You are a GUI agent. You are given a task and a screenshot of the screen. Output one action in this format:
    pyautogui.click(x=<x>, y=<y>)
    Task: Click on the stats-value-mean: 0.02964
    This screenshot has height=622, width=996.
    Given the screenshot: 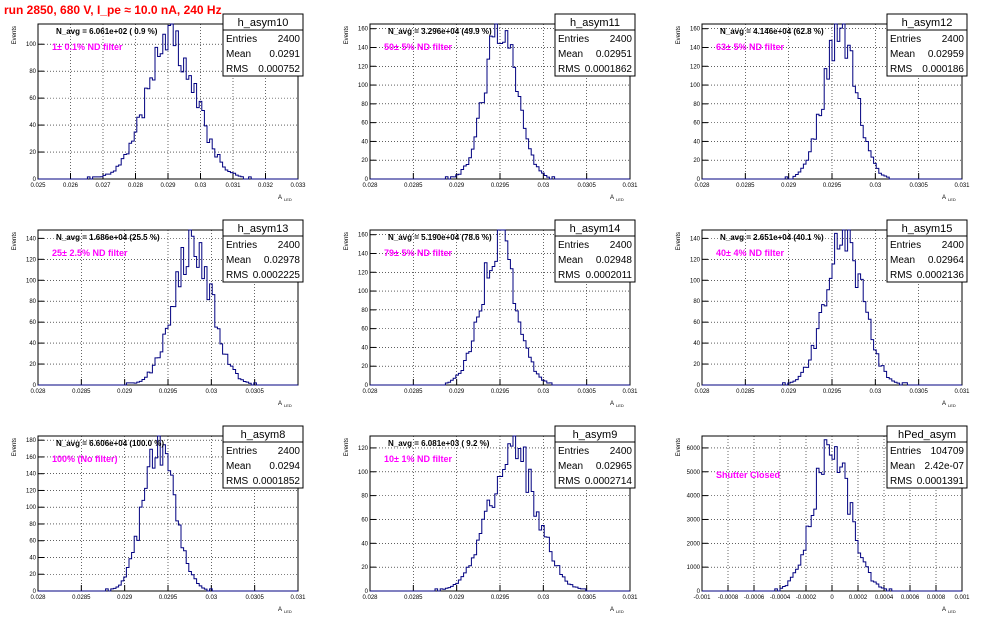 What is the action you would take?
    pyautogui.click(x=946, y=260)
    